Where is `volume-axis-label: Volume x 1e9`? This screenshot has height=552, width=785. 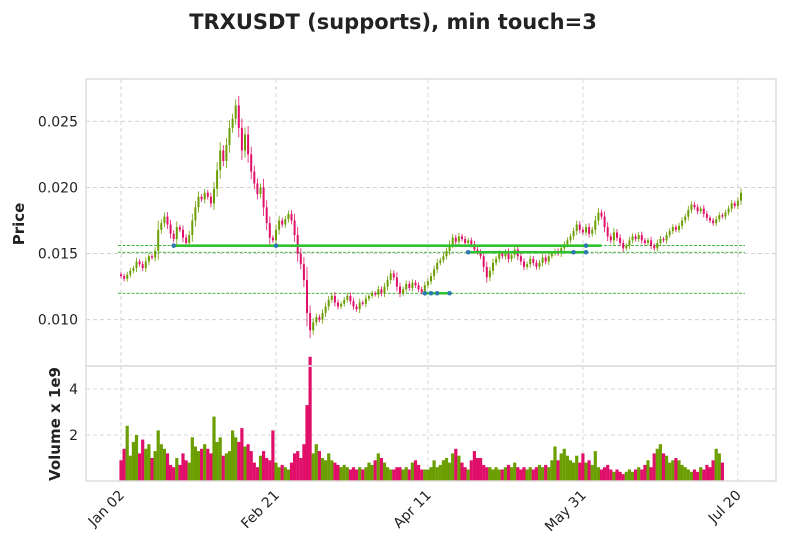
volume-axis-label: Volume x 1e9 is located at coordinates (55, 424).